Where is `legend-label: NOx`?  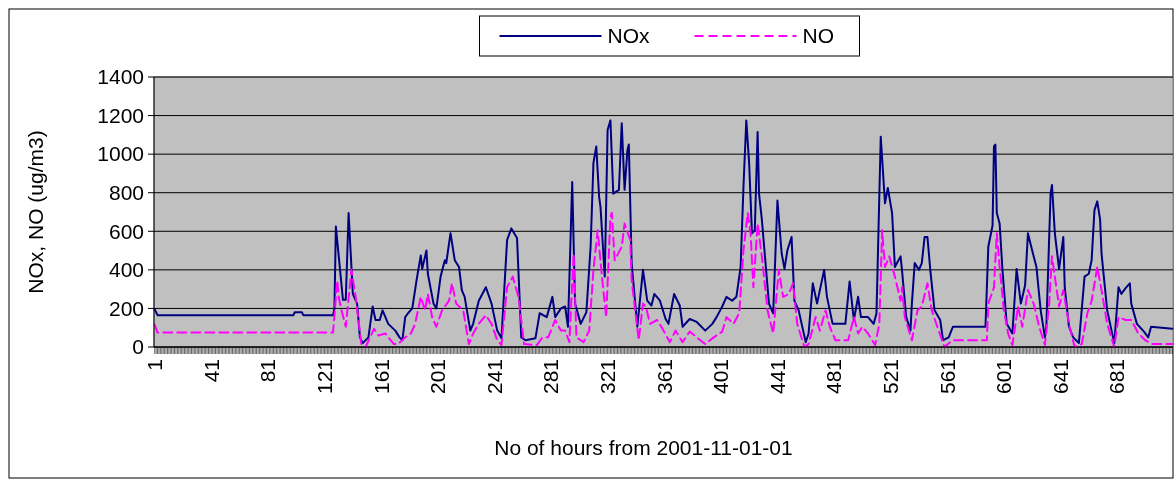
legend-label: NOx is located at coordinates (628, 36).